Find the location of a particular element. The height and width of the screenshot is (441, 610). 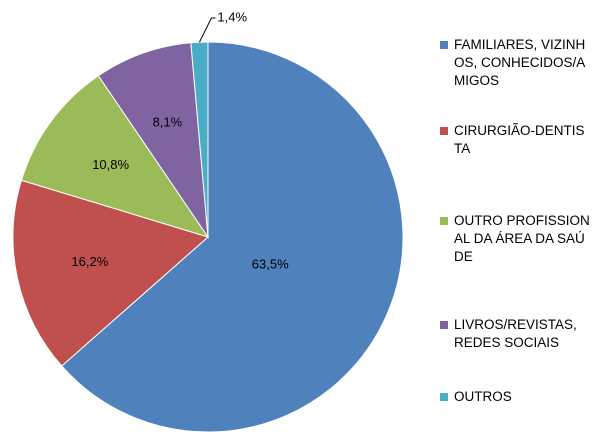

legend-item: FAMILIARES, VIZINHOS, CONHECIDOS/AMIGOS is located at coordinates (515, 63).